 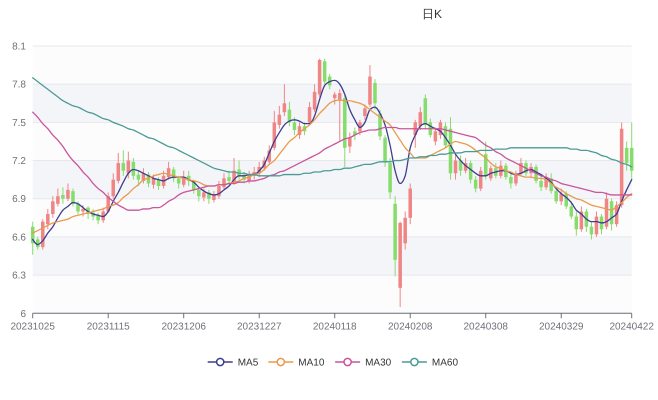 What do you see at coordinates (485, 326) in the screenshot?
I see `x-tick-label: 20240308` at bounding box center [485, 326].